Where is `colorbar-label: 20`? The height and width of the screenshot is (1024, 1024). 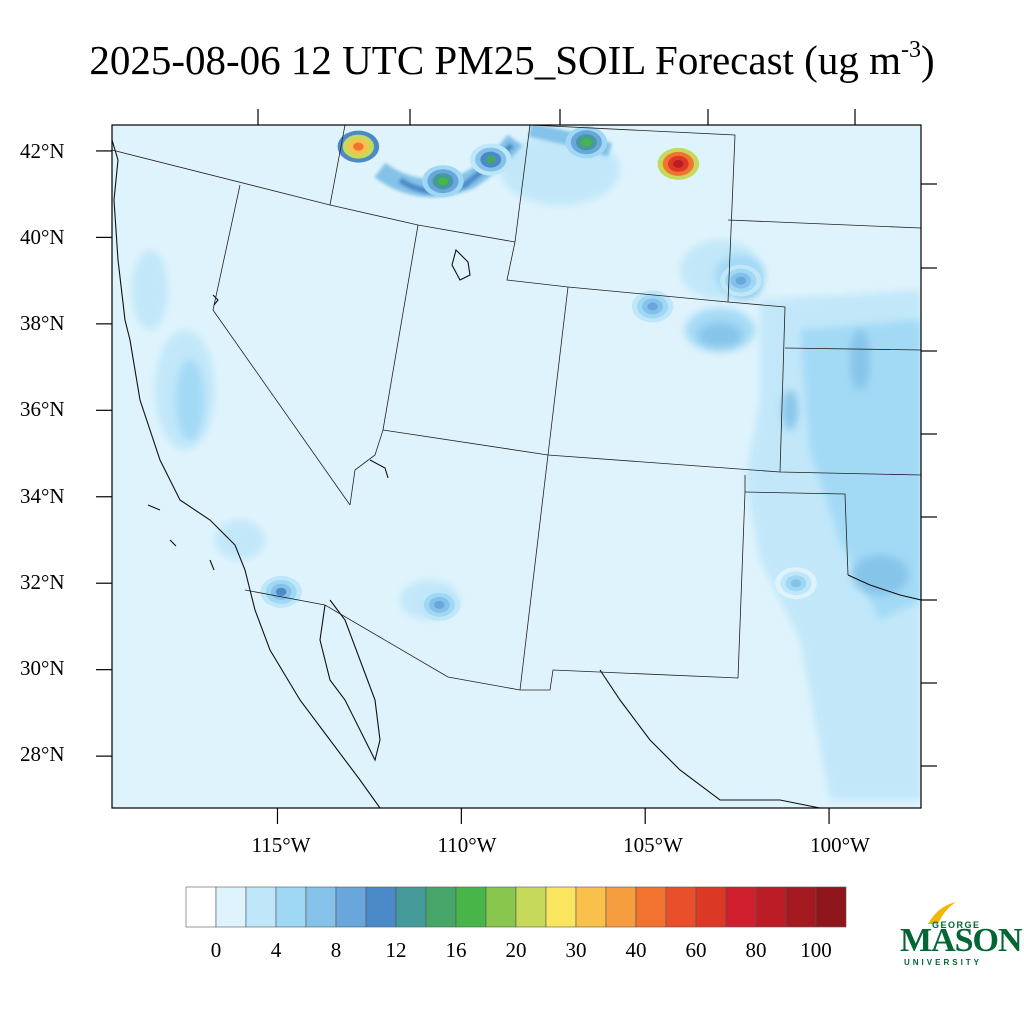
colorbar-label: 20 is located at coordinates (516, 950).